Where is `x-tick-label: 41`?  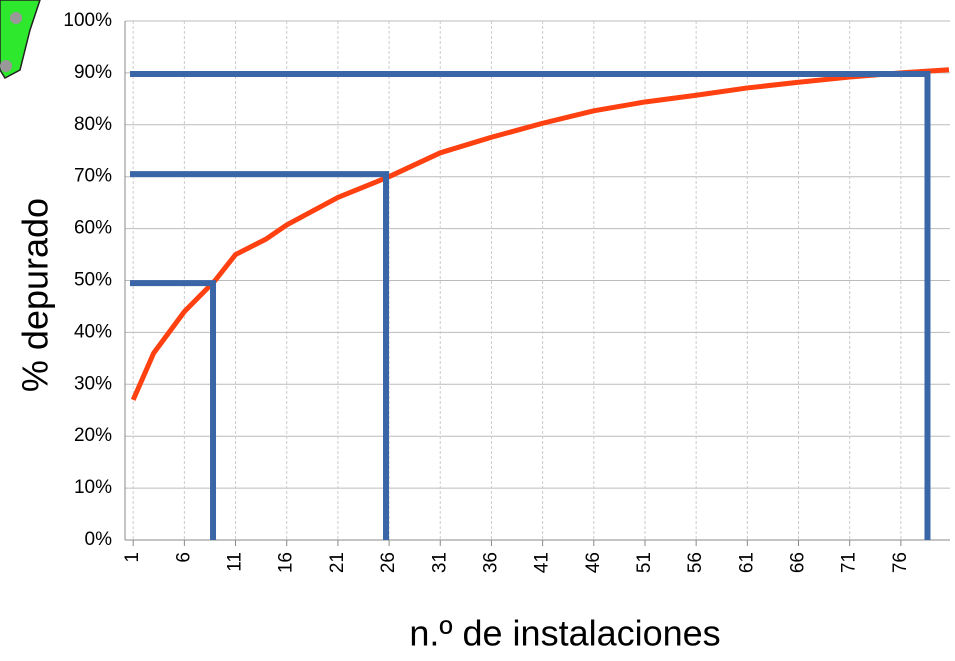
x-tick-label: 41 is located at coordinates (542, 562).